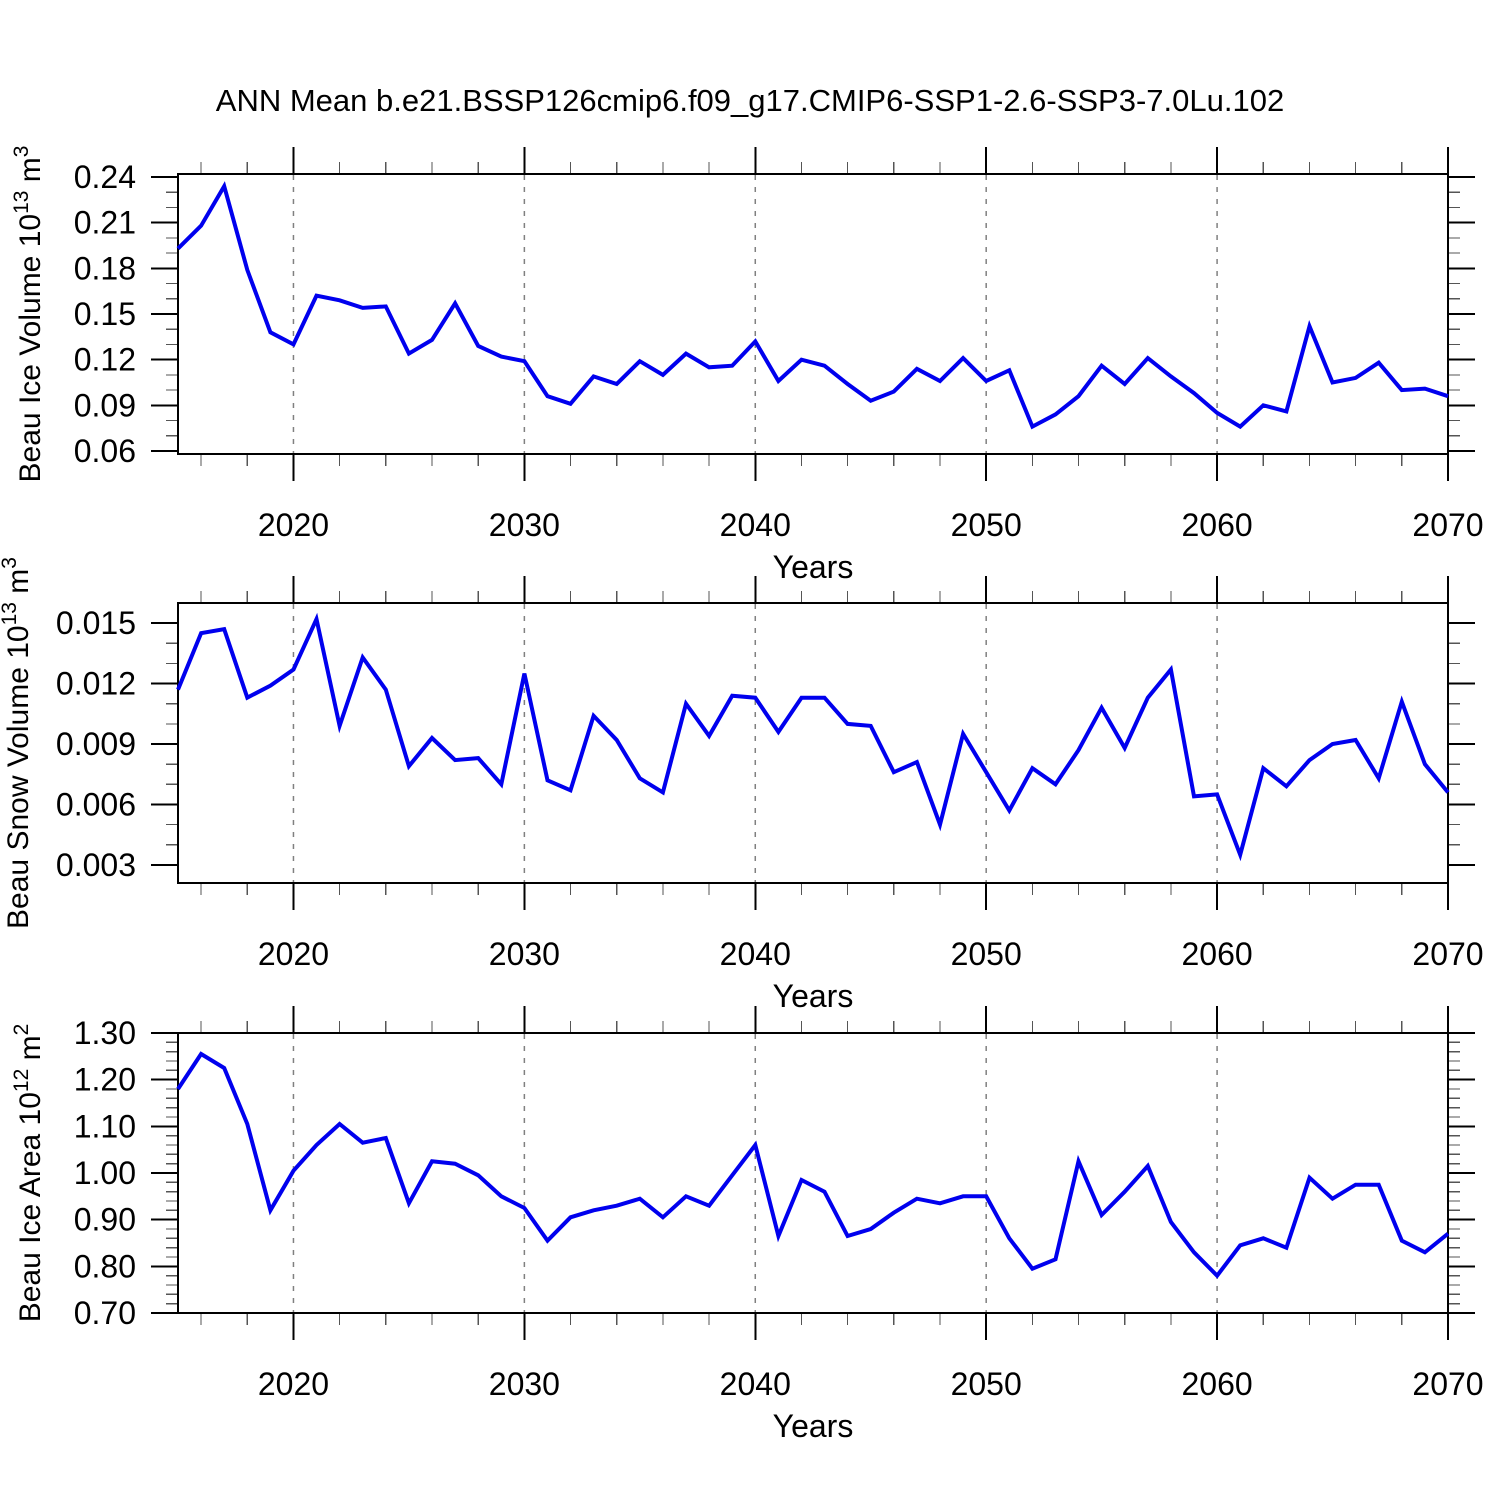  I want to click on y-tick-label: 0.06, so click(105, 451).